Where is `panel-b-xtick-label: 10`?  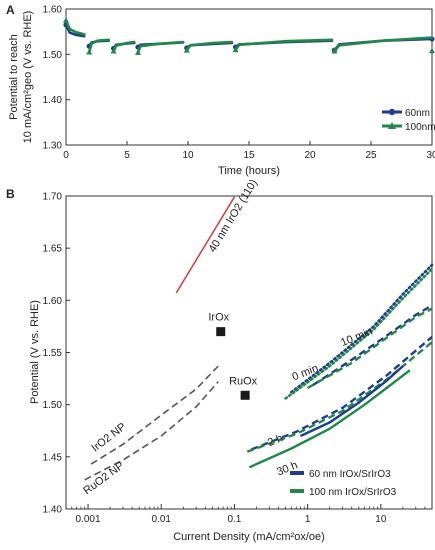
panel-b-xtick-label: 10 is located at coordinates (381, 519).